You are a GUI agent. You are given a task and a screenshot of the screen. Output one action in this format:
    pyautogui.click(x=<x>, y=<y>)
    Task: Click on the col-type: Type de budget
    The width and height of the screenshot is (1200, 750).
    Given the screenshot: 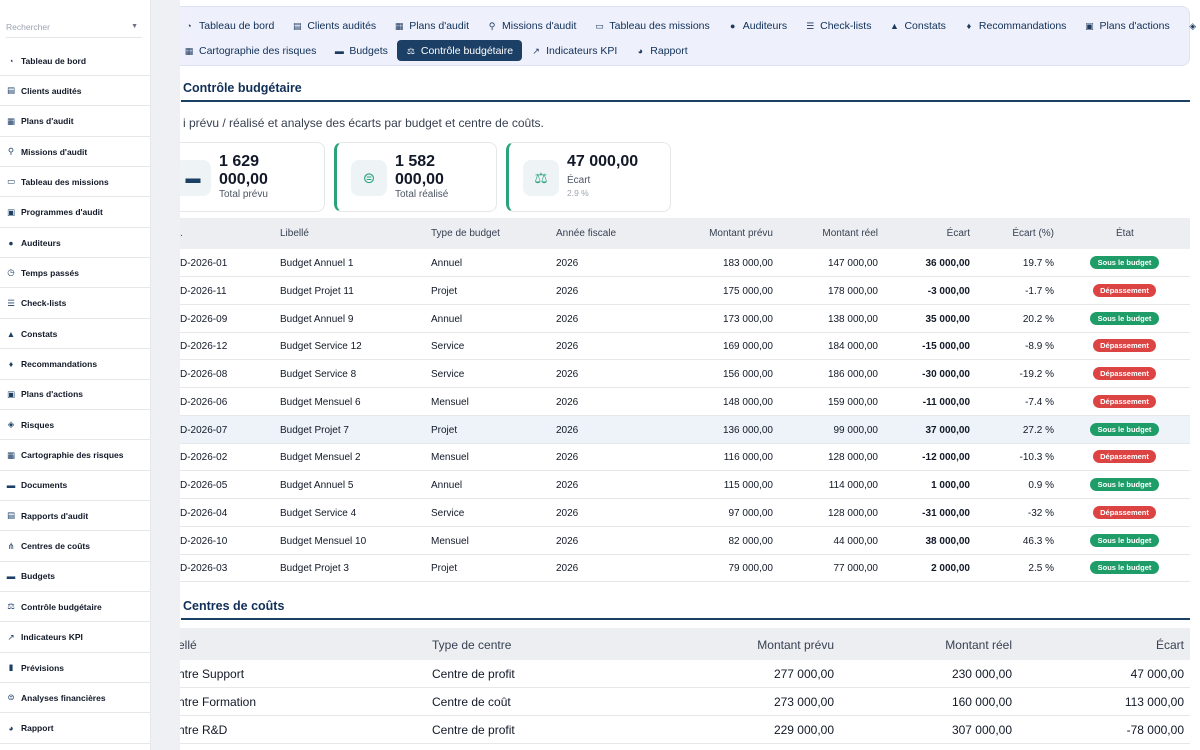 What is the action you would take?
    pyautogui.click(x=465, y=233)
    